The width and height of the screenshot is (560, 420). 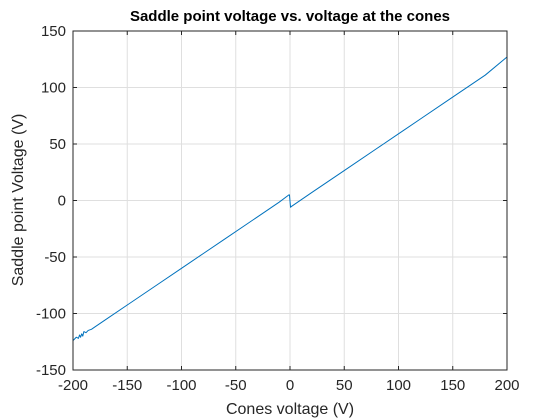 I want to click on x-tick-labels: -200 -150 -100 -50 0 50 100 150 200, so click(x=289, y=385).